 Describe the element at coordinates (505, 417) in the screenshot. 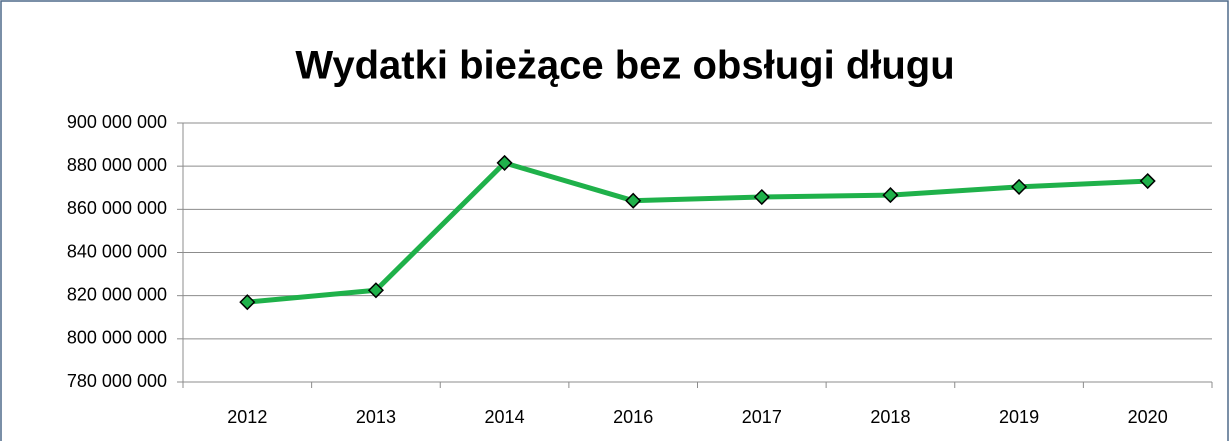

I see `x-tick-label: 2014` at that location.